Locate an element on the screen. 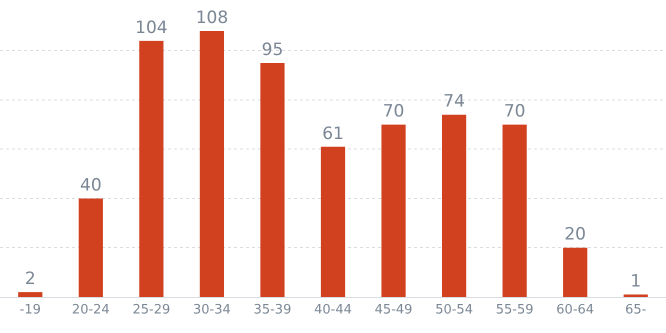  x-tick-label: 30-34 is located at coordinates (212, 310).